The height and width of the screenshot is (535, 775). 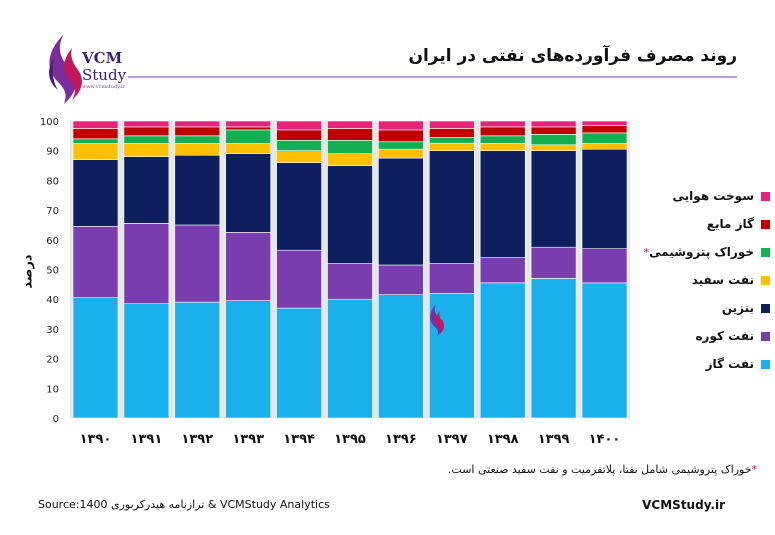 I want to click on x-tick-label: ۱۳۹۸, so click(x=503, y=439).